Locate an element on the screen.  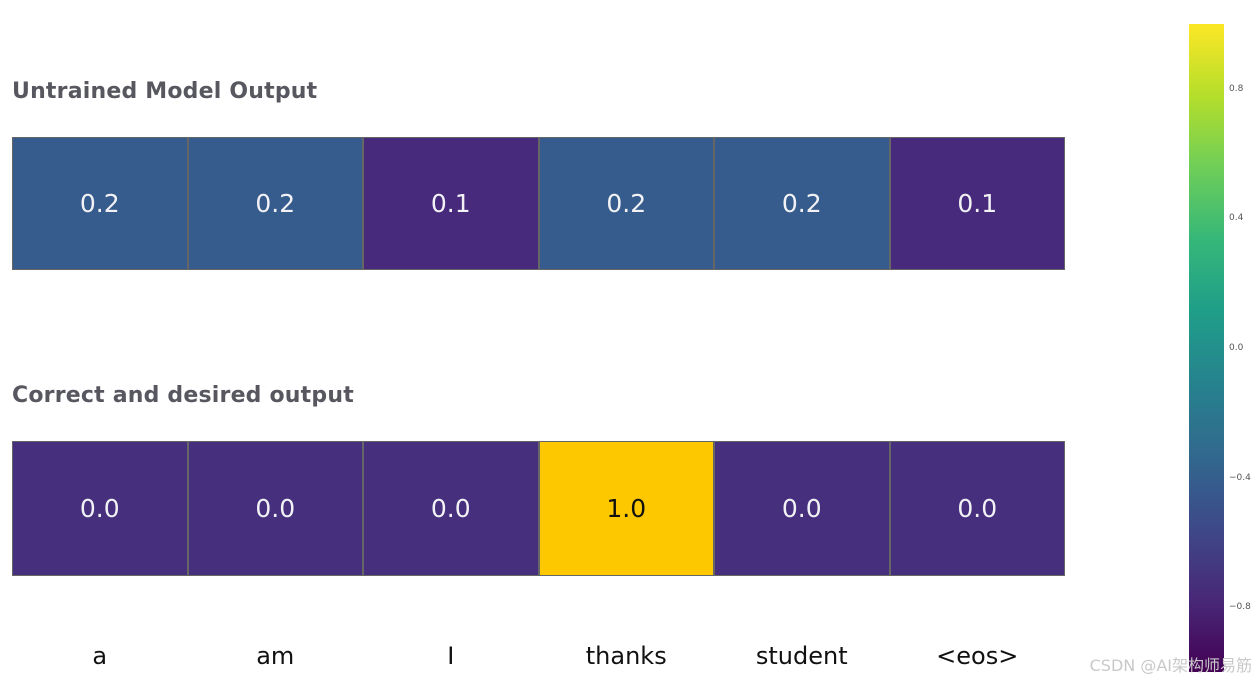
token-label: I is located at coordinates (451, 656).